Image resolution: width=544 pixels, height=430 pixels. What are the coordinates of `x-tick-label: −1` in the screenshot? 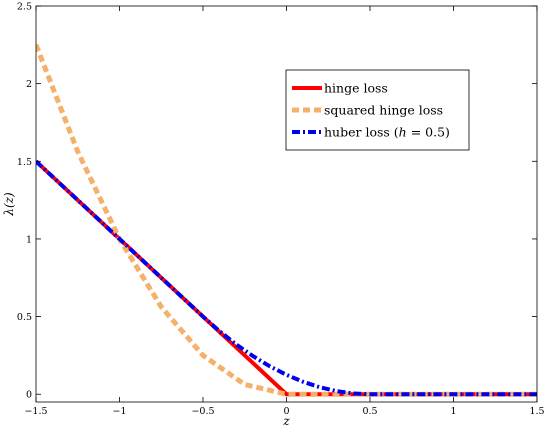 It's located at (119, 411).